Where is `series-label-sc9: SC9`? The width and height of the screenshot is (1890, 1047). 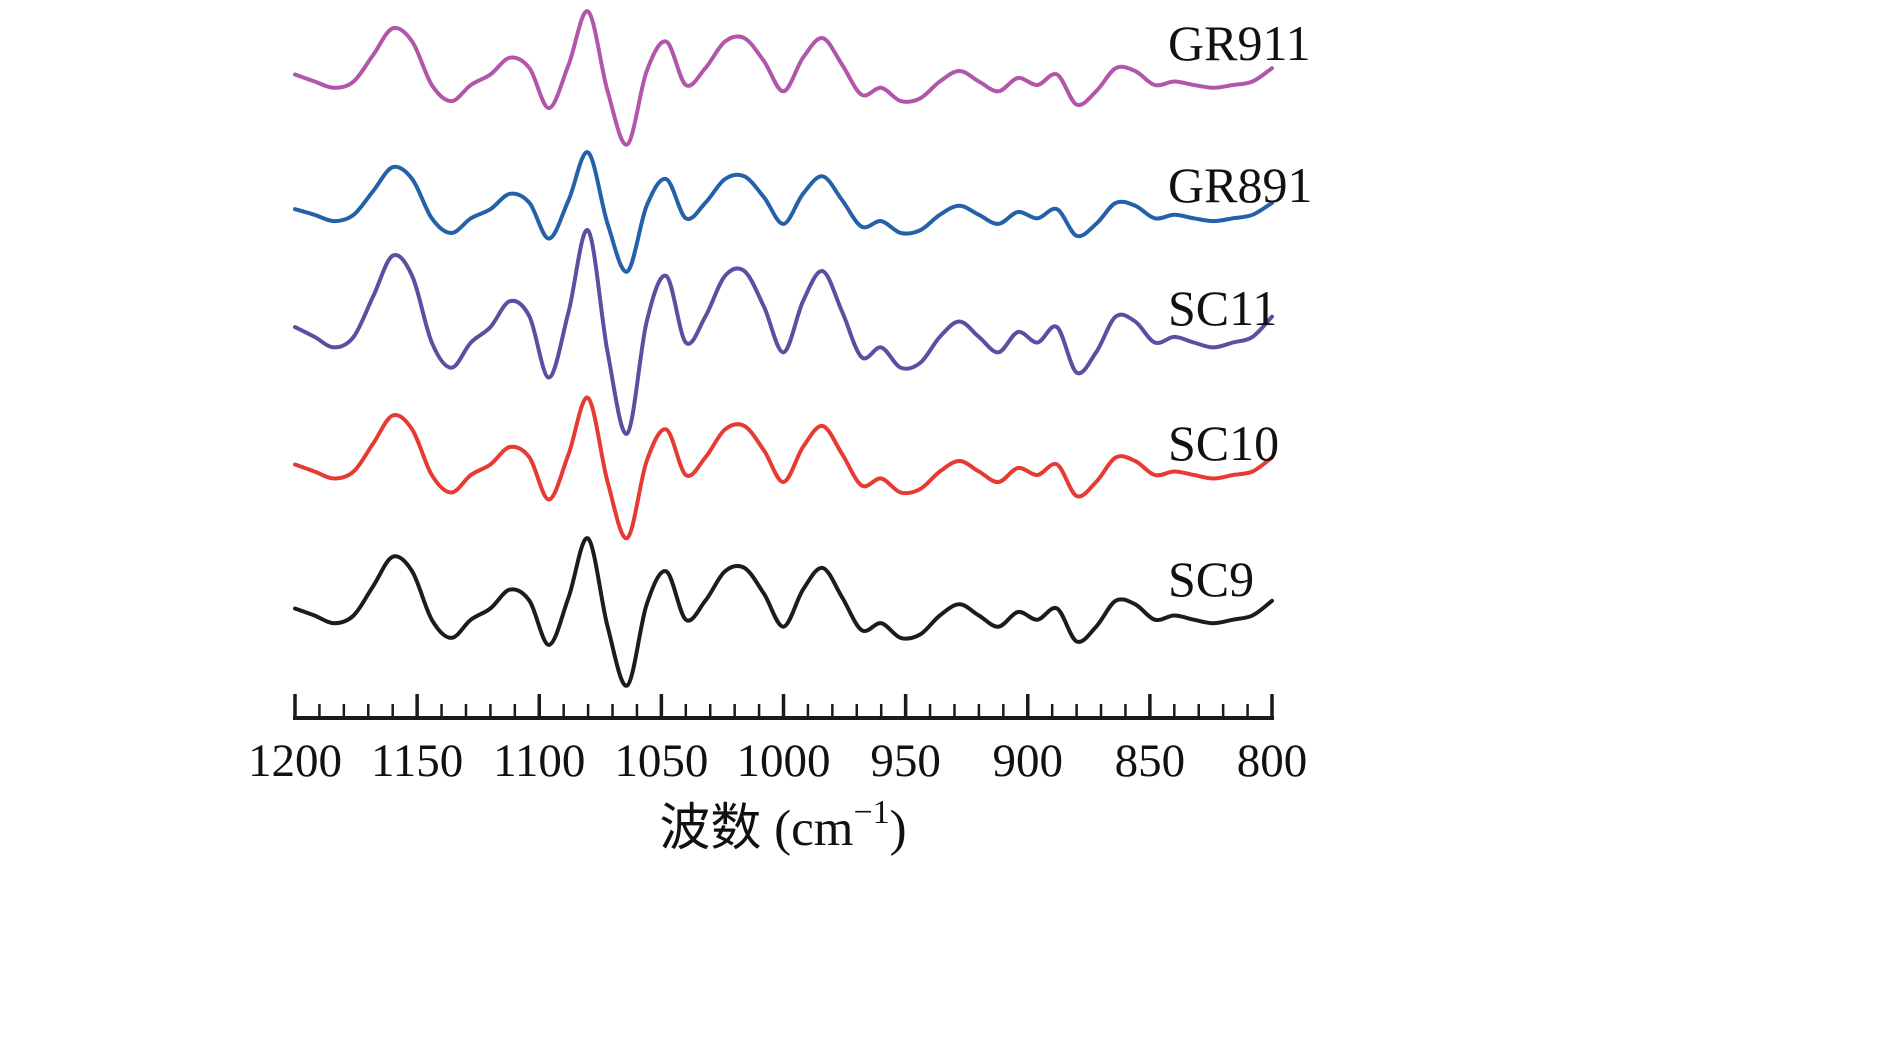 series-label-sc9: SC9 is located at coordinates (1211, 579).